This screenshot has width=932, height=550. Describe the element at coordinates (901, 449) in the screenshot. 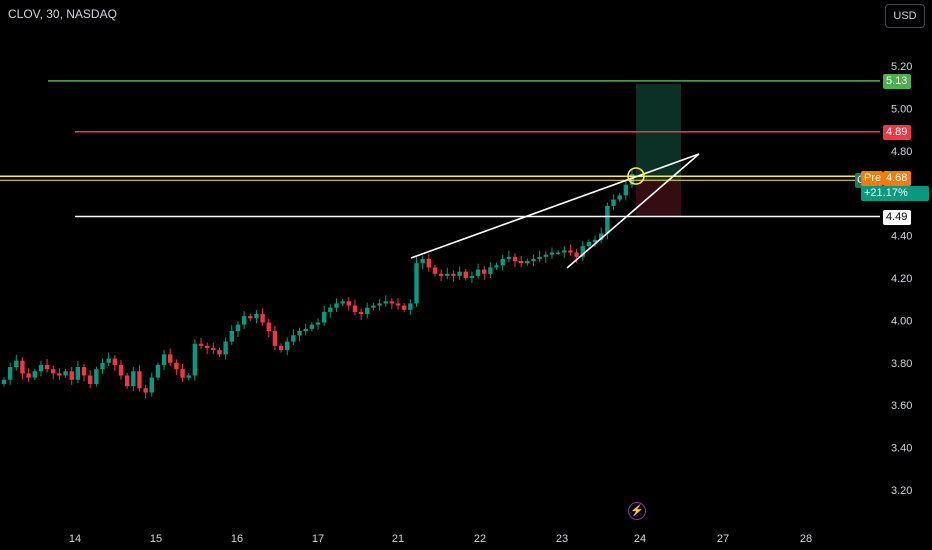

I see `y-tick-label: 3.40` at that location.